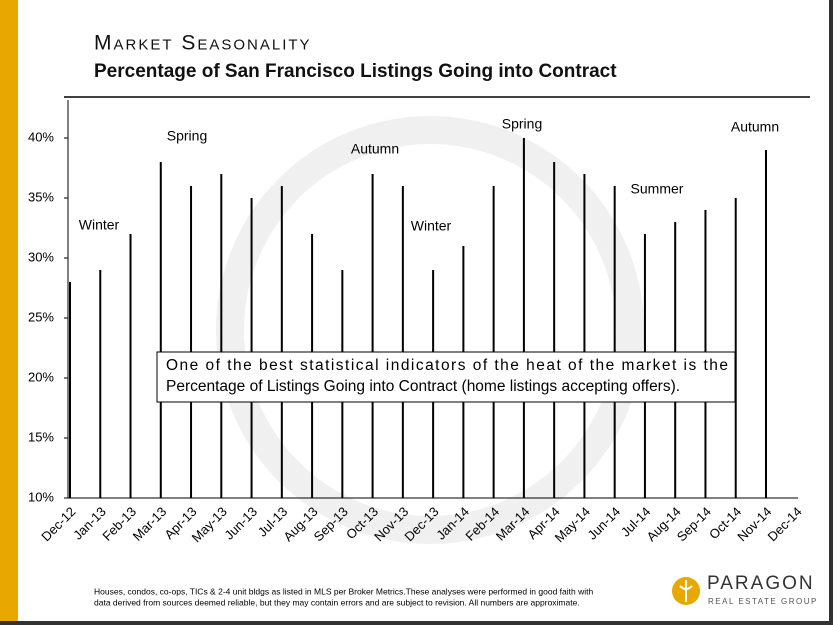 This screenshot has height=625, width=833. What do you see at coordinates (9, 312) in the screenshot?
I see `side-bar` at bounding box center [9, 312].